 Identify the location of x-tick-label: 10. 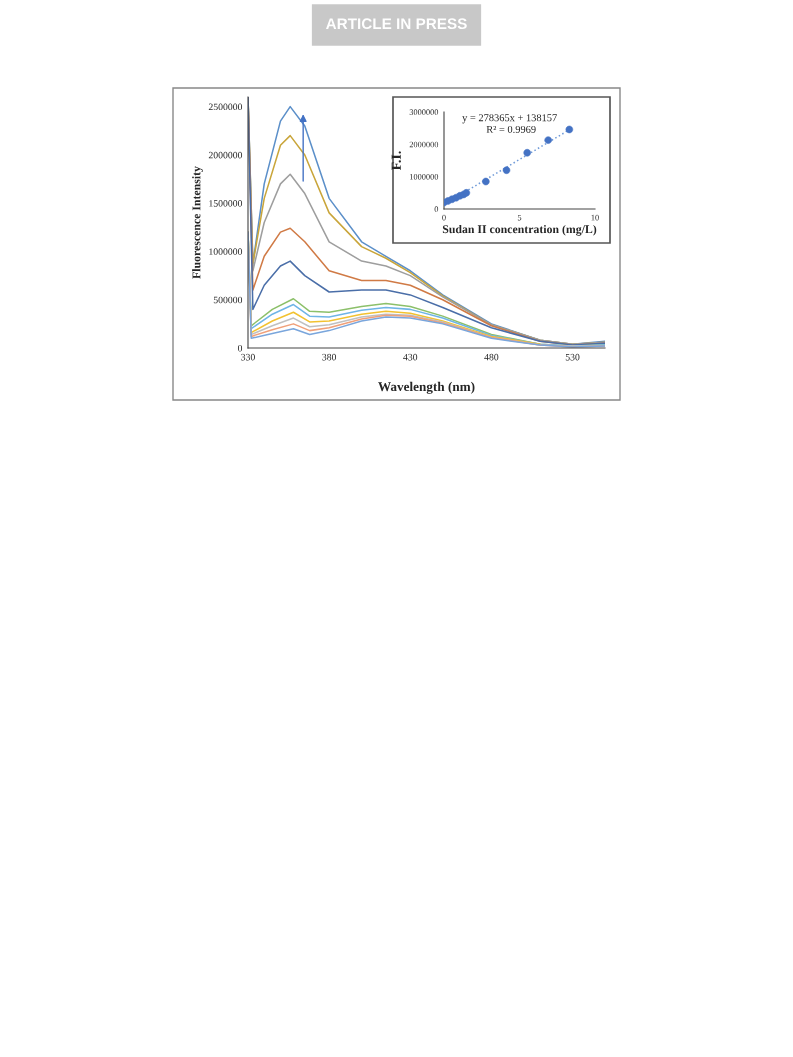
(595, 217).